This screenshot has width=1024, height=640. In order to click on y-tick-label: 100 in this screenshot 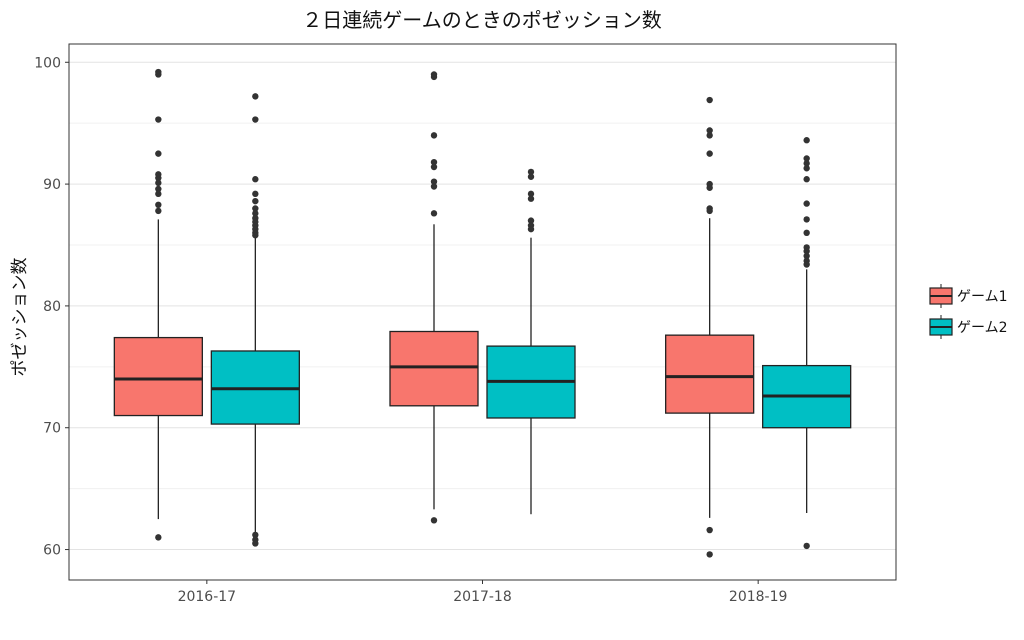, I will do `click(47, 63)`.